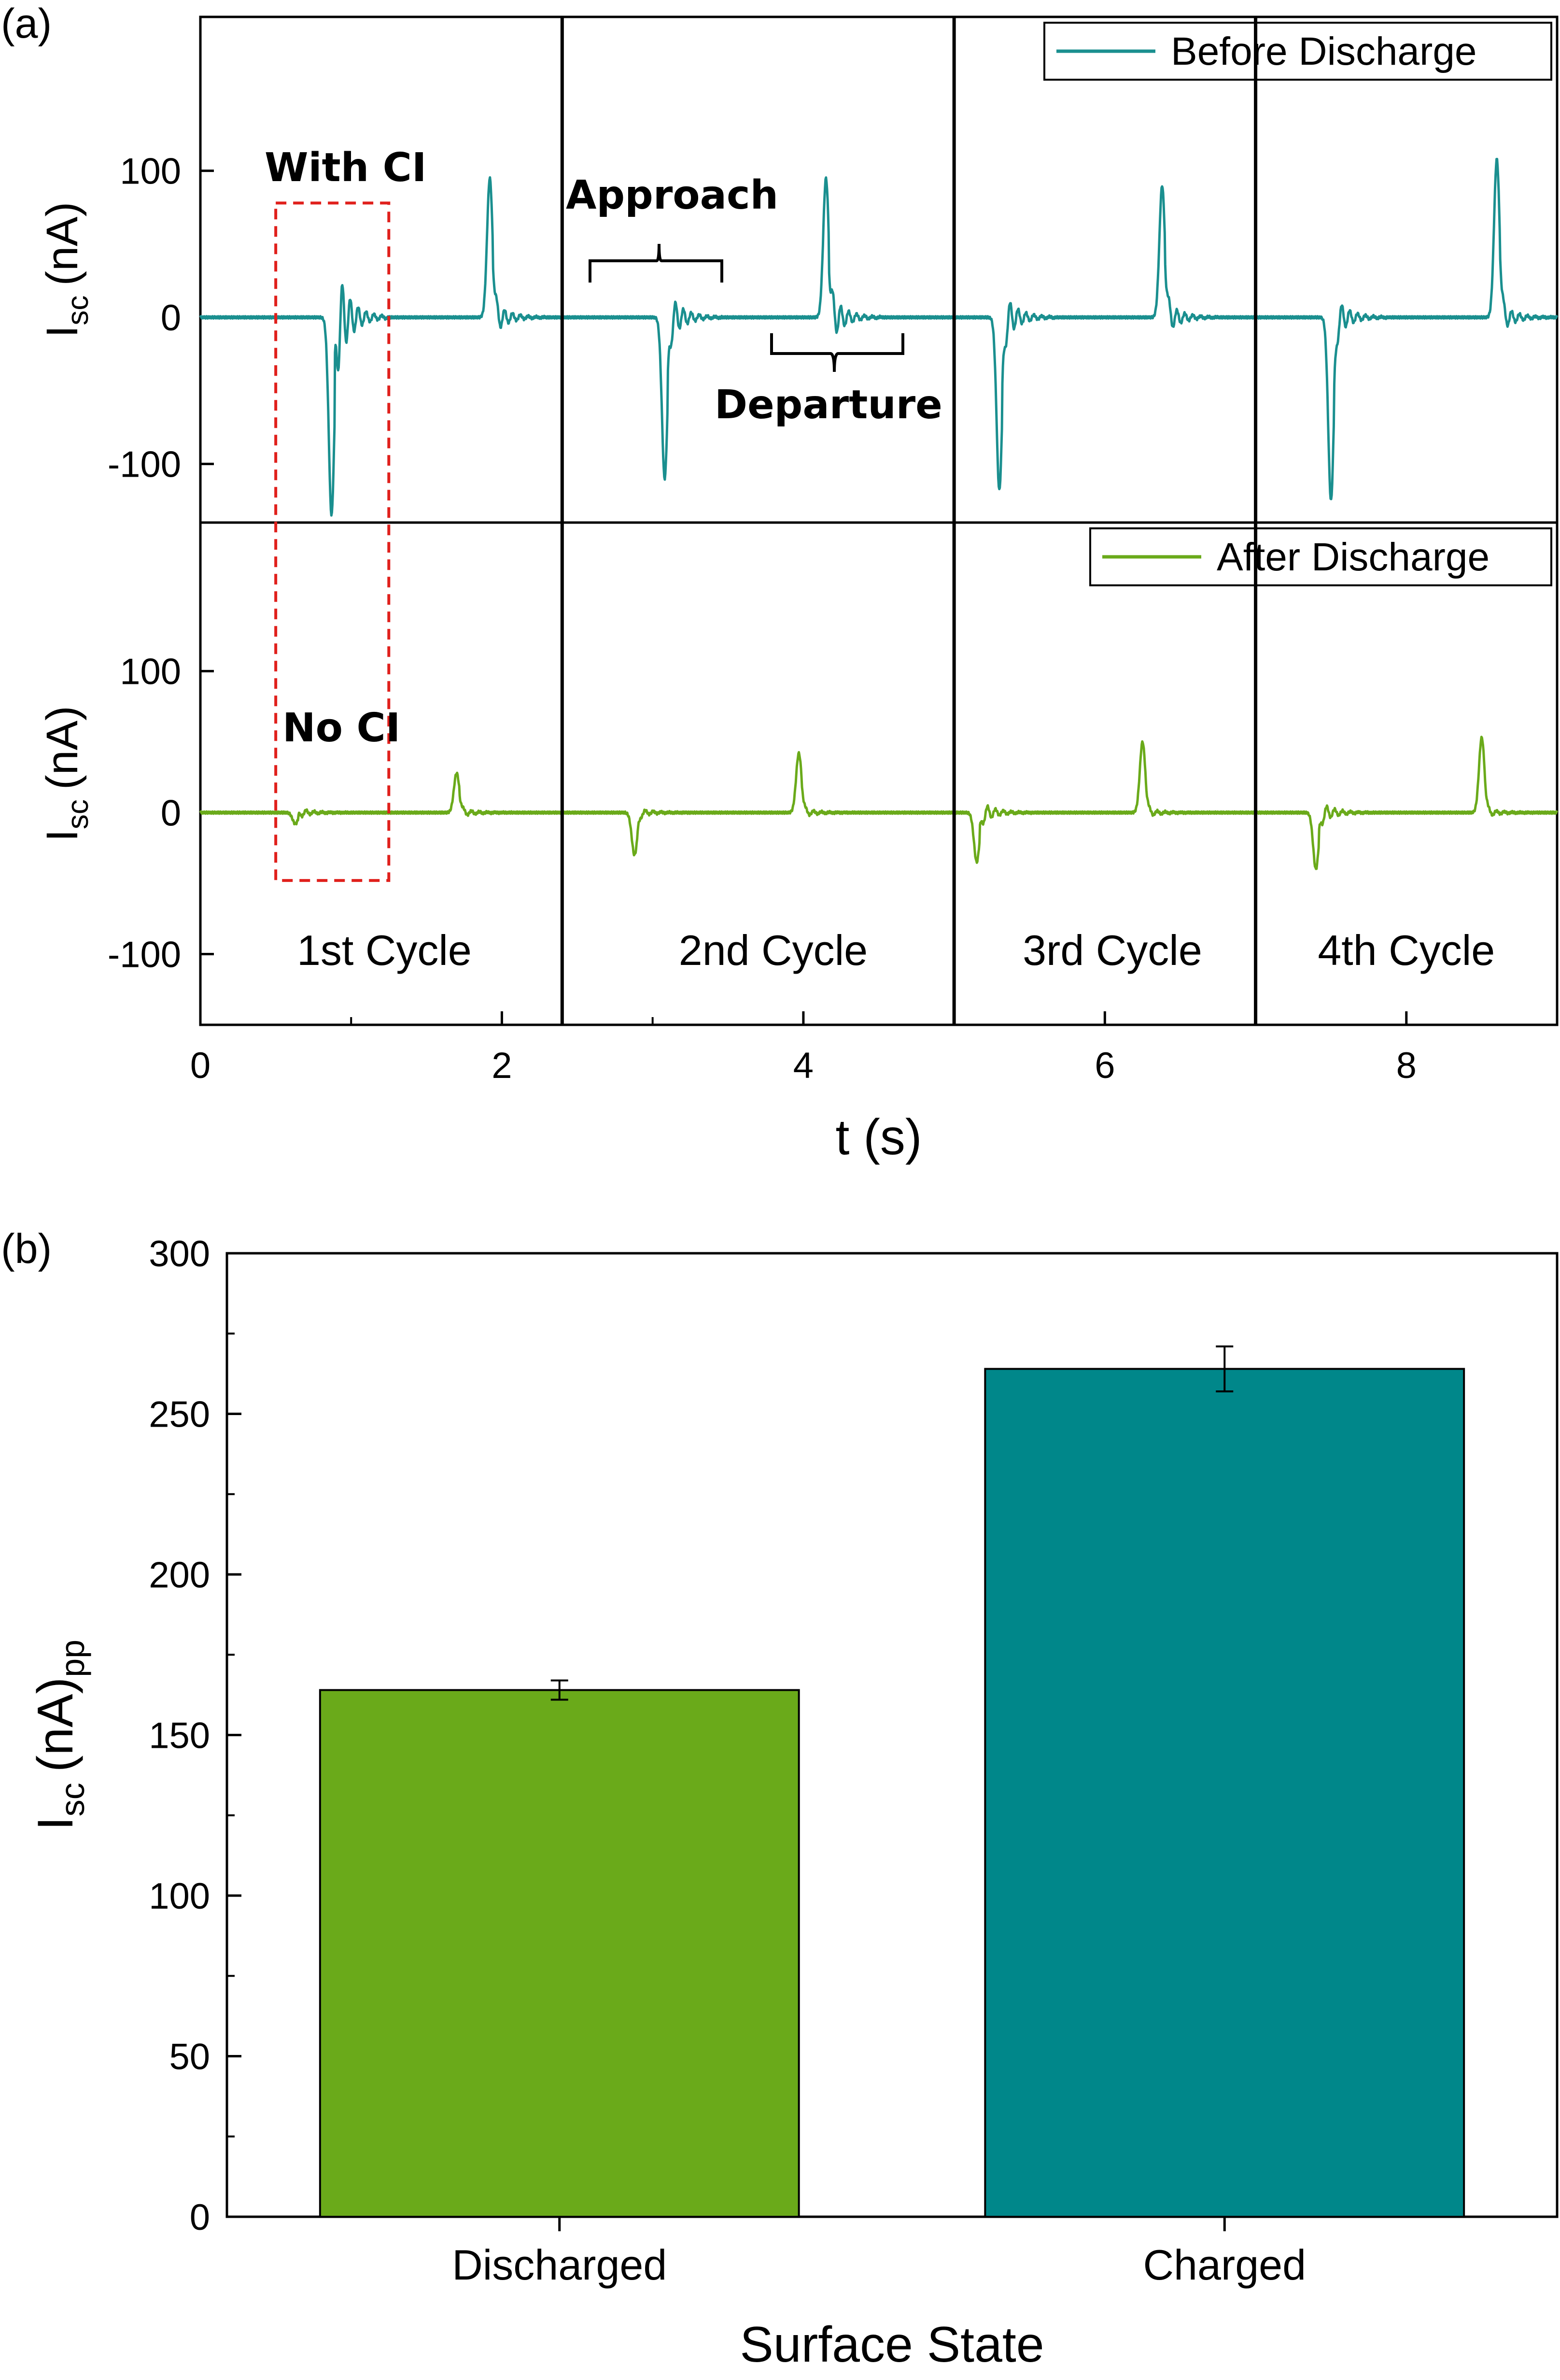 This screenshot has height=2380, width=1560. I want to click on with-ci-annotation: With CI, so click(346, 168).